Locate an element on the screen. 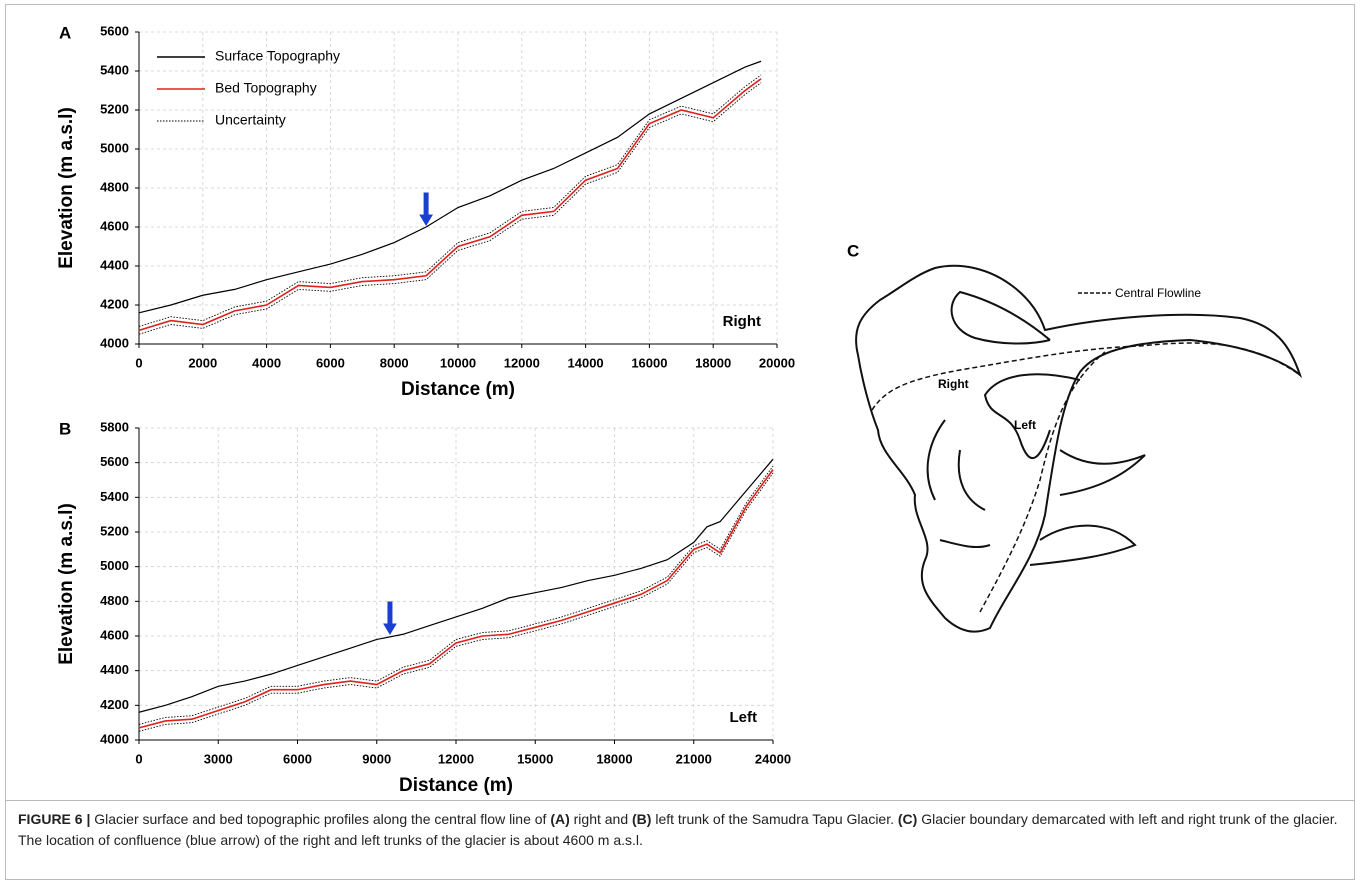 This screenshot has width=1363, height=889. x-tick-label: 14000 is located at coordinates (586, 362).